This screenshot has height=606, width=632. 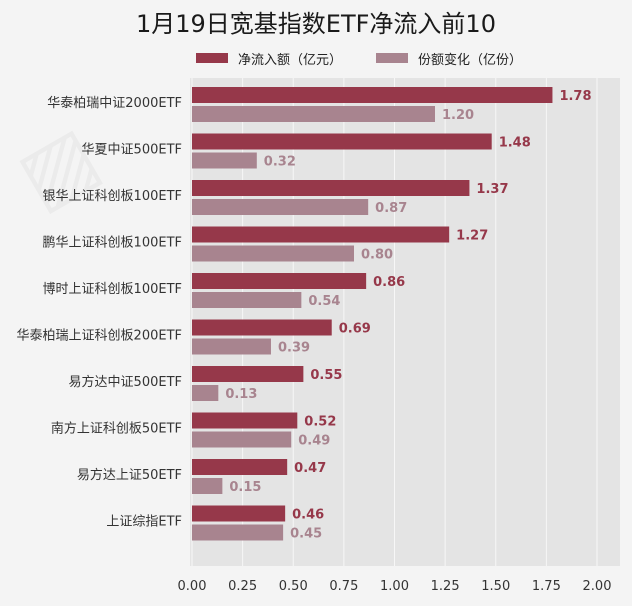 What do you see at coordinates (241, 394) in the screenshot?
I see `data-label-share-change: 0.13` at bounding box center [241, 394].